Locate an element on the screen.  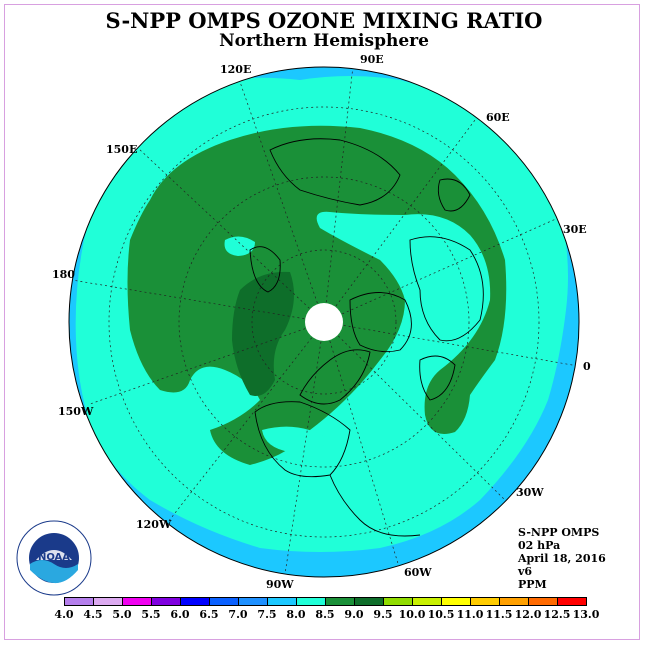
info-date: April 18, 2016 is located at coordinates (562, 558).